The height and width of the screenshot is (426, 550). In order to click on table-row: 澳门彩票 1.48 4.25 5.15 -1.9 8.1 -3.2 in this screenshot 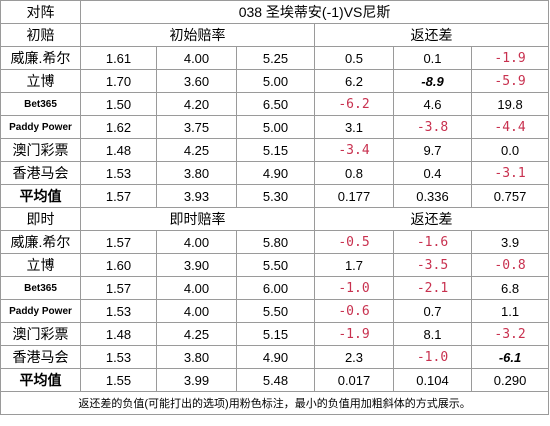, I will do `click(275, 334)`.